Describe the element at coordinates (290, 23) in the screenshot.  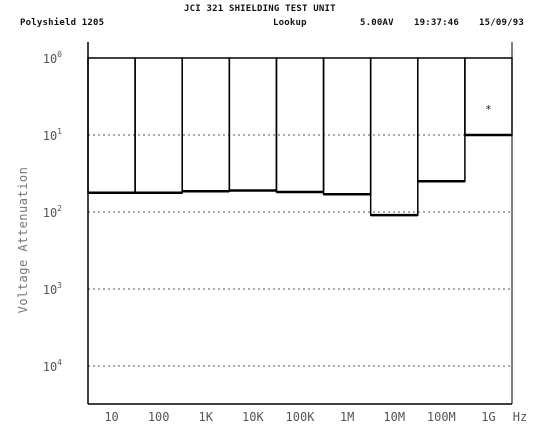
I see `mode-label: Lookup` at that location.